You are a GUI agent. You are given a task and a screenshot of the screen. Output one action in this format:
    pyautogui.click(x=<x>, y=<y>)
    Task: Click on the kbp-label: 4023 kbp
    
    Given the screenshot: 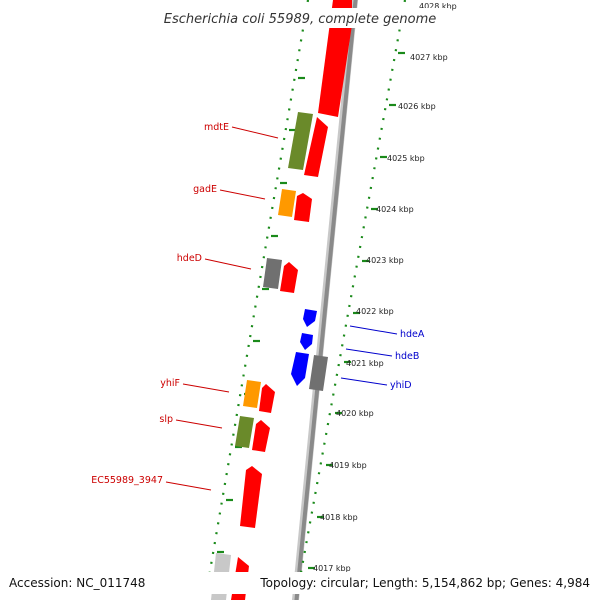 What is the action you would take?
    pyautogui.click(x=385, y=260)
    